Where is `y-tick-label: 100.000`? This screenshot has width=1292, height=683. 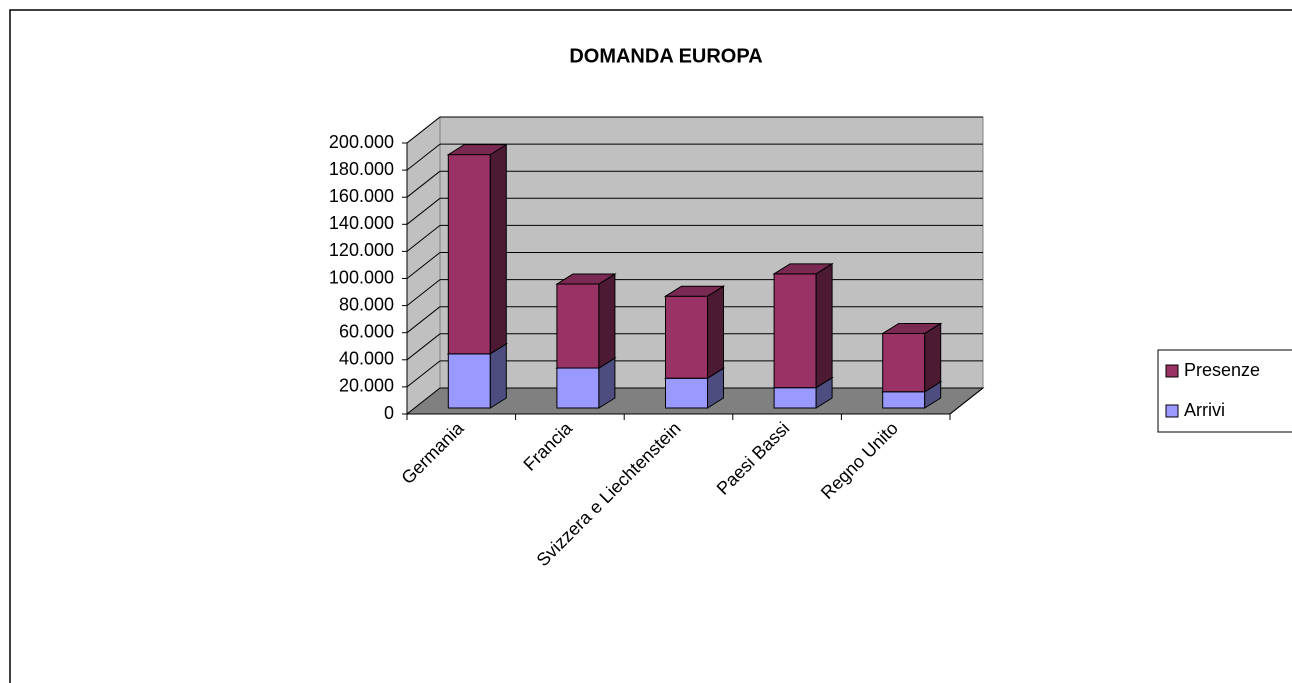 y-tick-label: 100.000 is located at coordinates (361, 277).